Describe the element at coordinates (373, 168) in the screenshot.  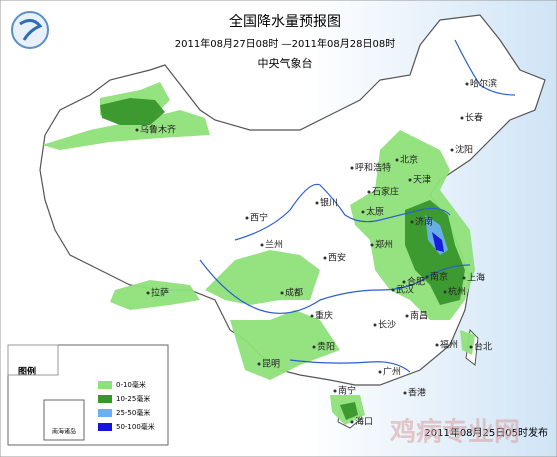
I see `city-label: 呼和浩特` at that location.